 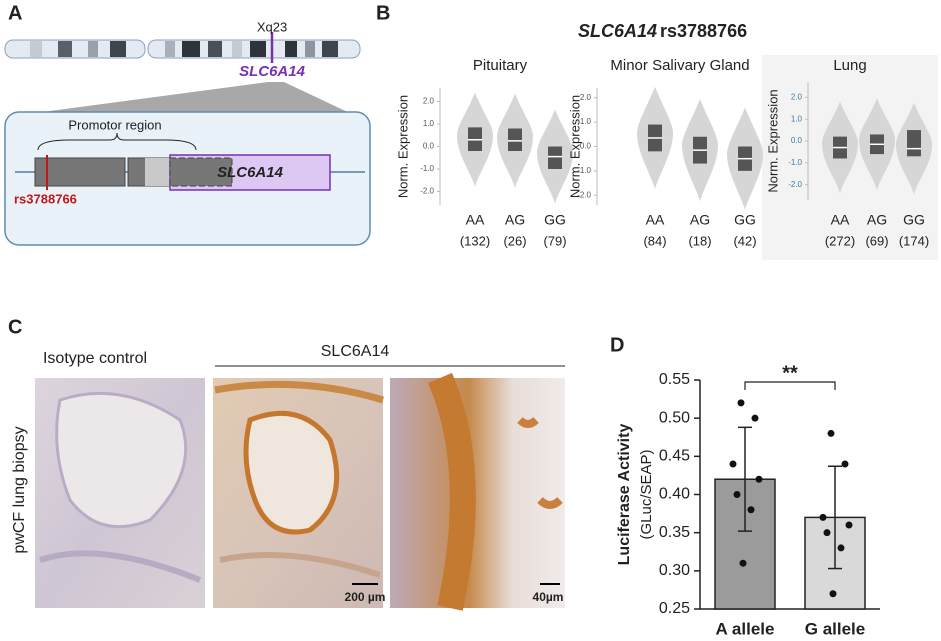 What do you see at coordinates (674, 608) in the screenshot?
I see `y-tick-label: 0.25` at bounding box center [674, 608].